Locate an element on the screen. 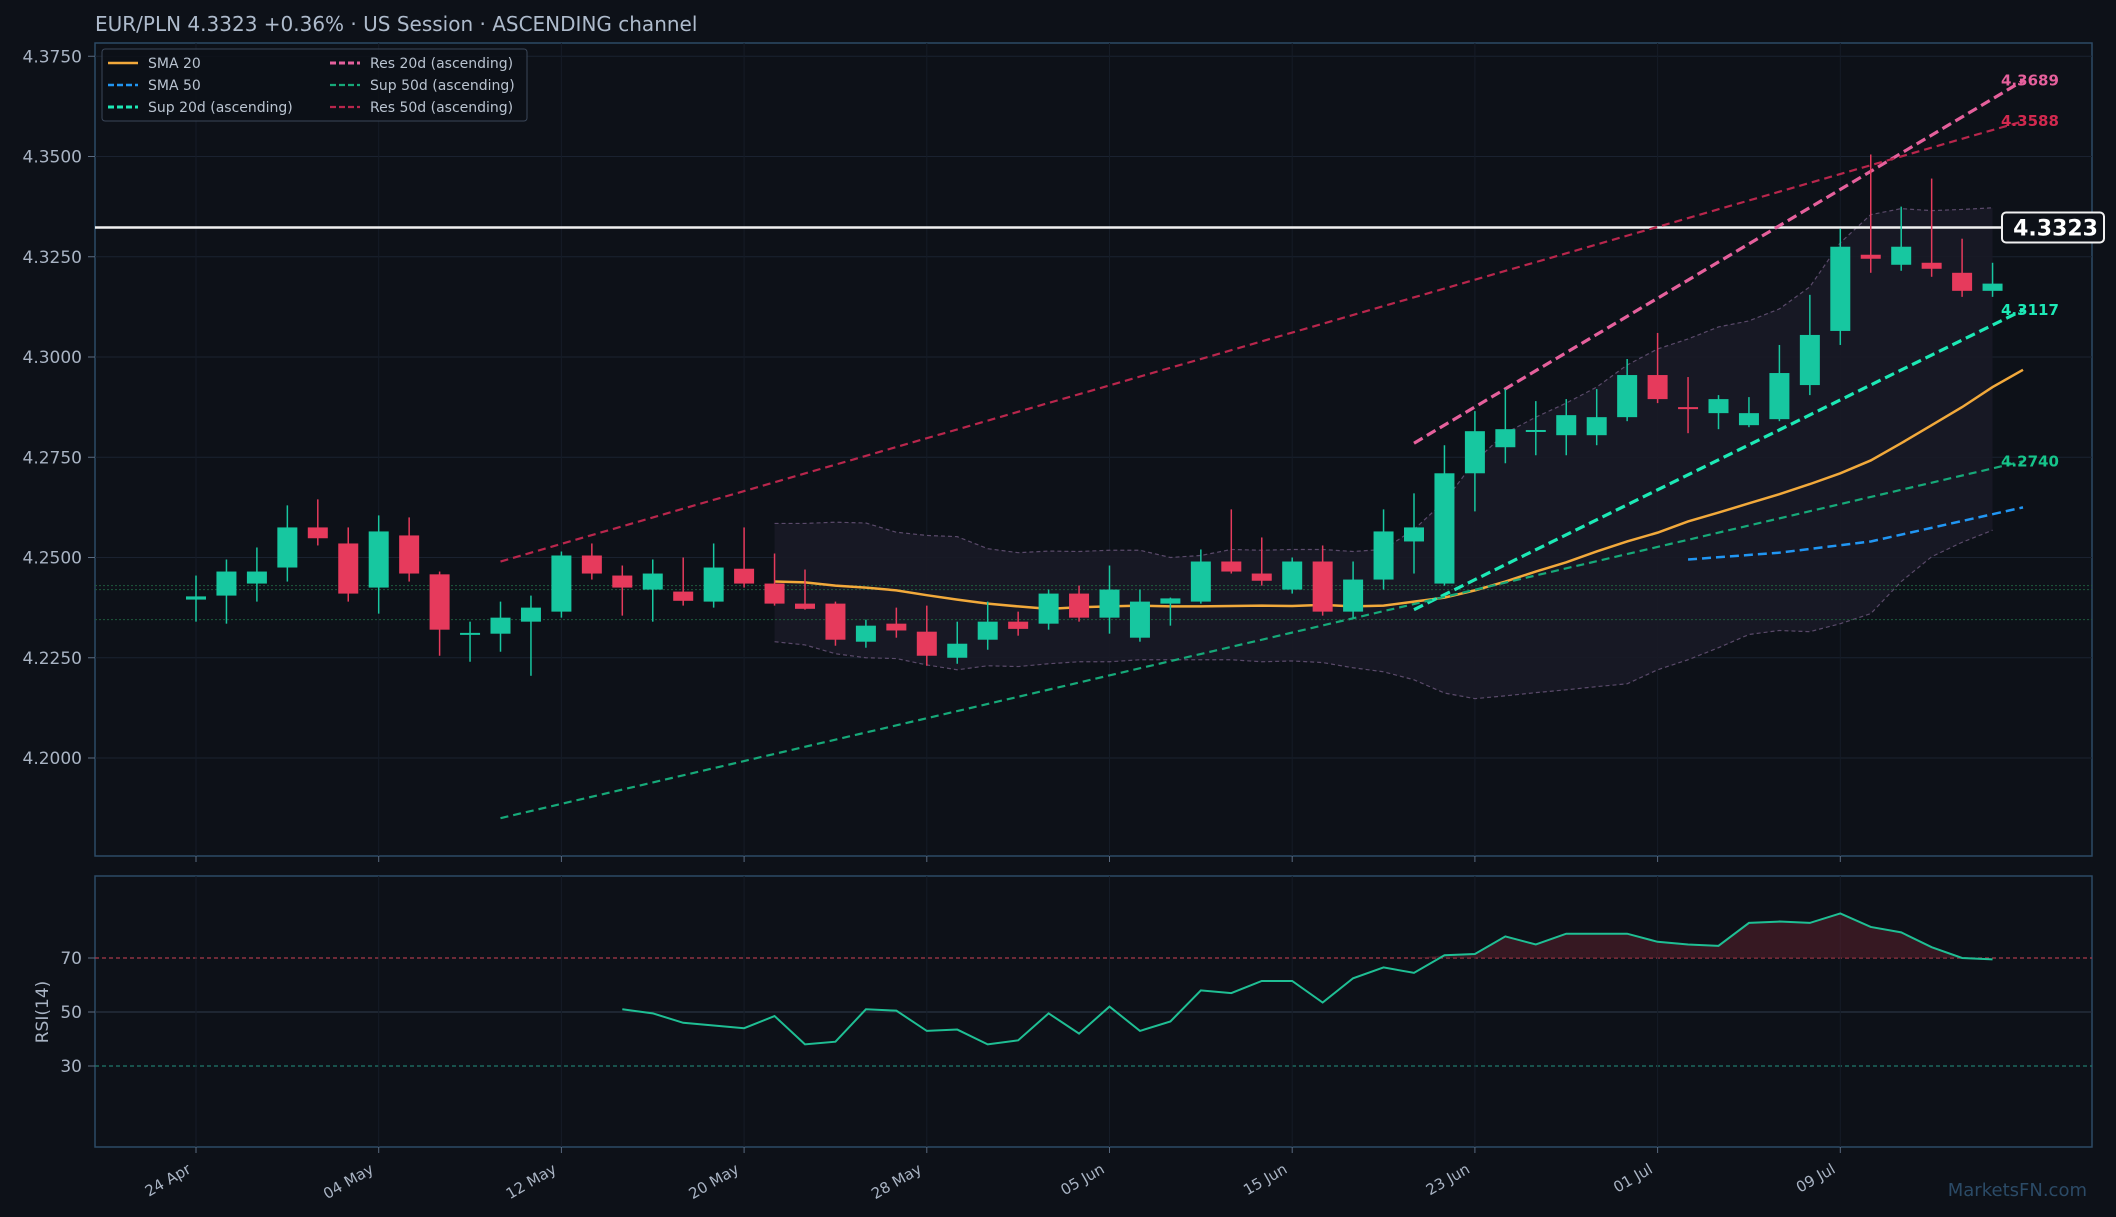  series-line-res-20d-ascending is located at coordinates (1718, 262).